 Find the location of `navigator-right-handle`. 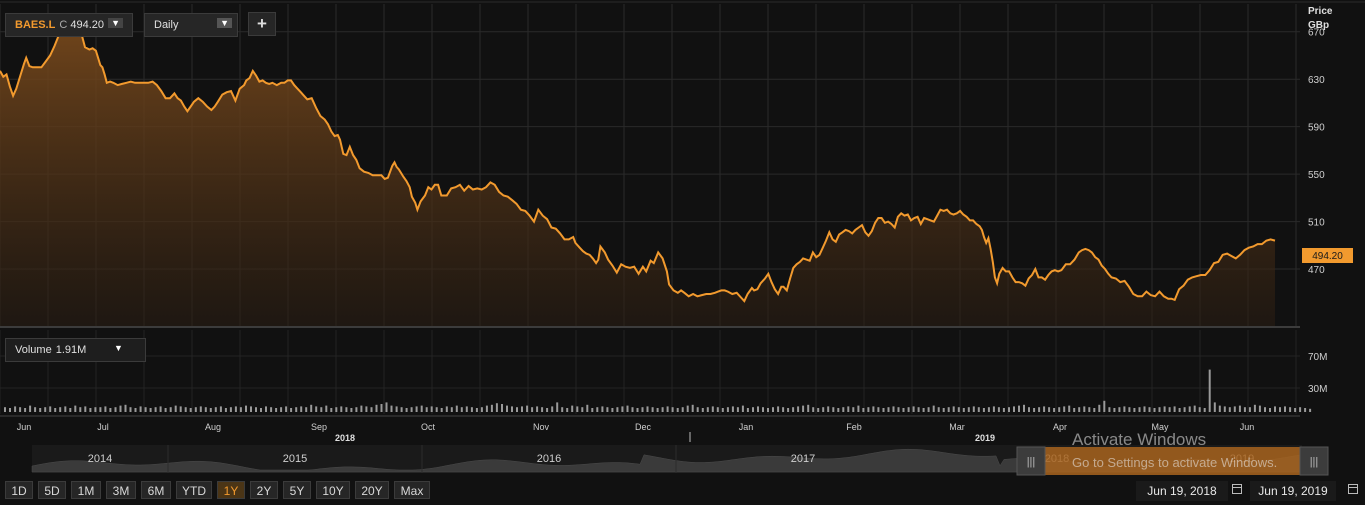

navigator-right-handle is located at coordinates (1314, 461).